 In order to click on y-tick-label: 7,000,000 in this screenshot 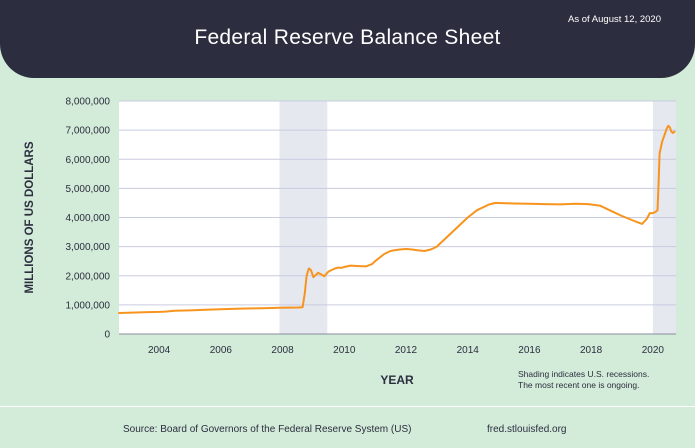, I will do `click(88, 131)`.